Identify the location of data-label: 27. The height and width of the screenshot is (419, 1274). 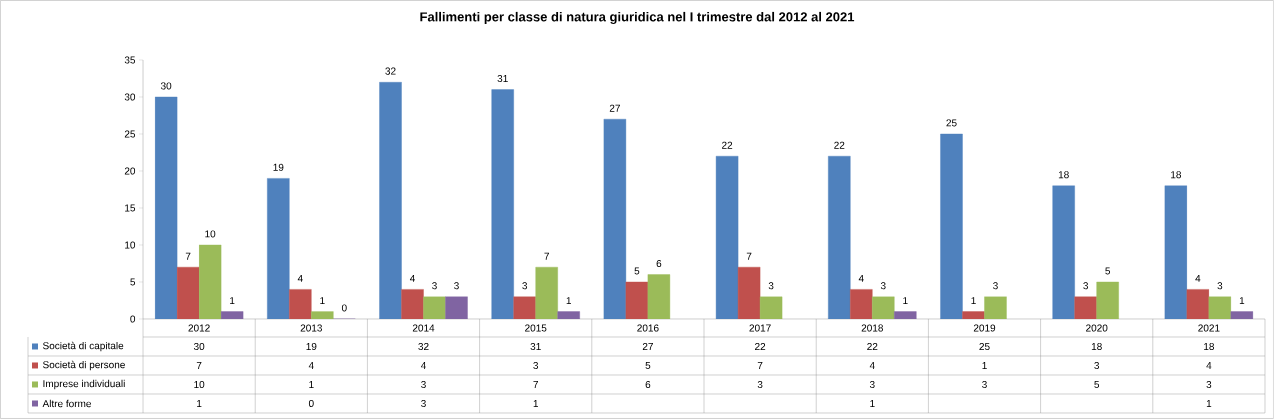
(647, 346).